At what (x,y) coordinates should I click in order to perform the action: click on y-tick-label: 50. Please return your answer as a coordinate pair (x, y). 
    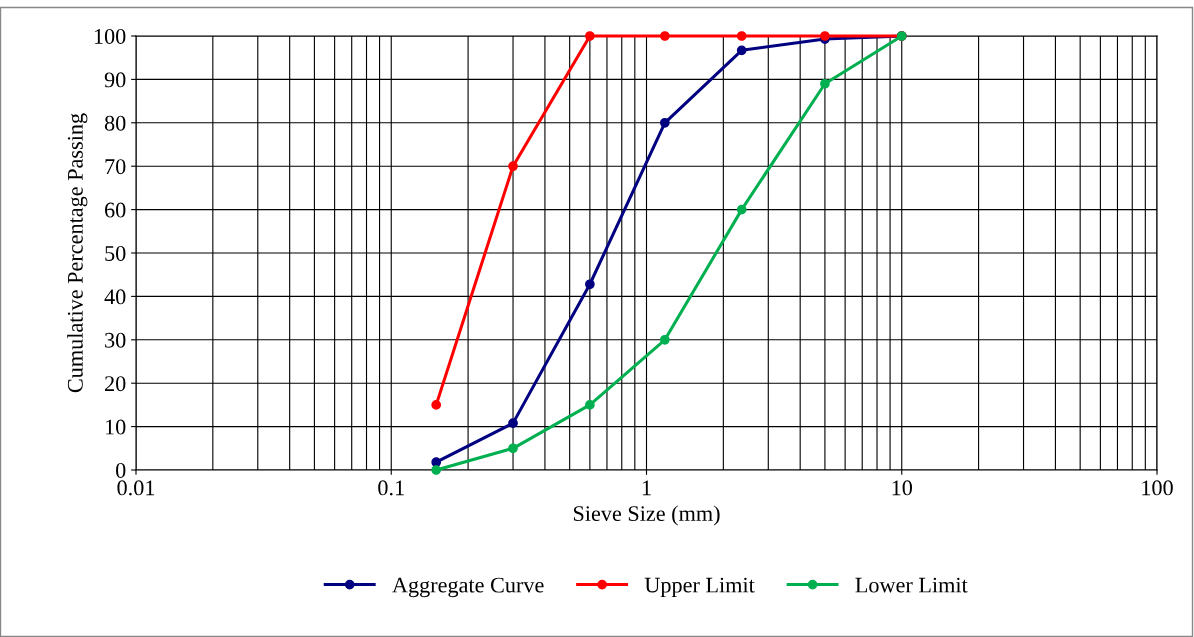
    Looking at the image, I should click on (115, 253).